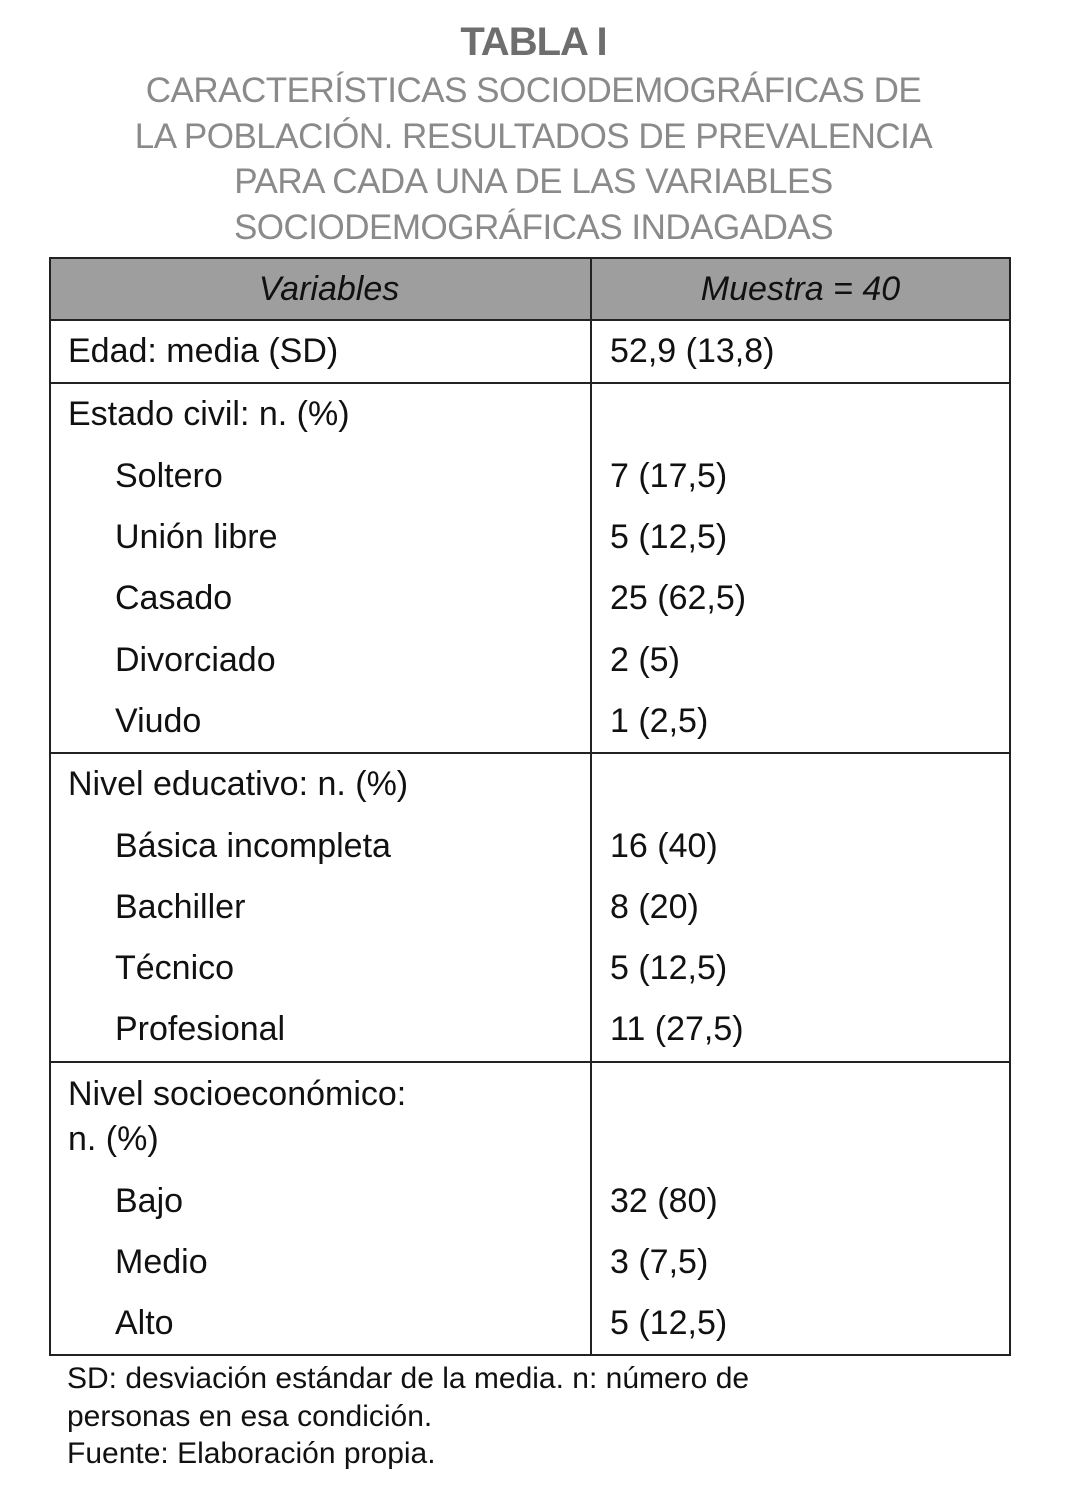 The height and width of the screenshot is (1497, 1067). What do you see at coordinates (321, 1116) in the screenshot?
I see `section-label: Nivel socioeconómico: n. (%)` at bounding box center [321, 1116].